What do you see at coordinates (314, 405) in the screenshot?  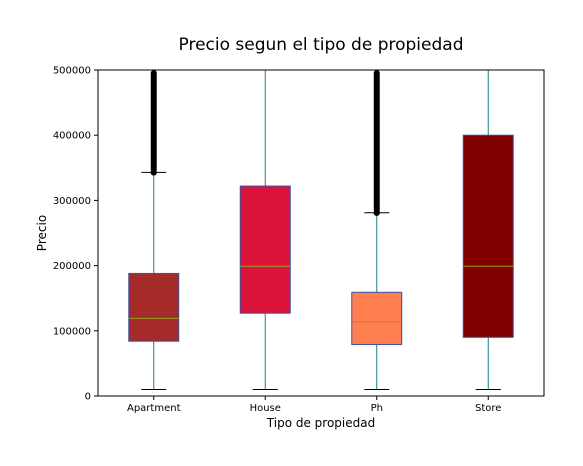 I see `x-axis: Apartment House Ph Store` at bounding box center [314, 405].